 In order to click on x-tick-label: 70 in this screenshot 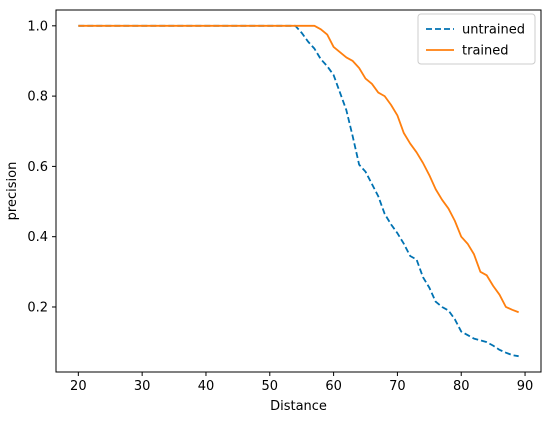, I will do `click(397, 386)`.